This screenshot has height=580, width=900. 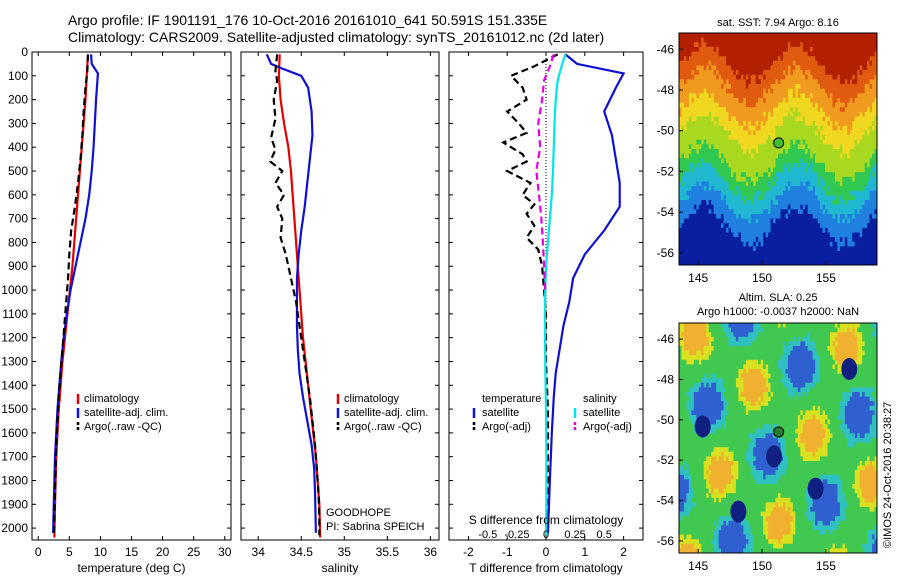 What do you see at coordinates (516, 535) in the screenshot?
I see `secondary-tick-label: -0.25` at bounding box center [516, 535].